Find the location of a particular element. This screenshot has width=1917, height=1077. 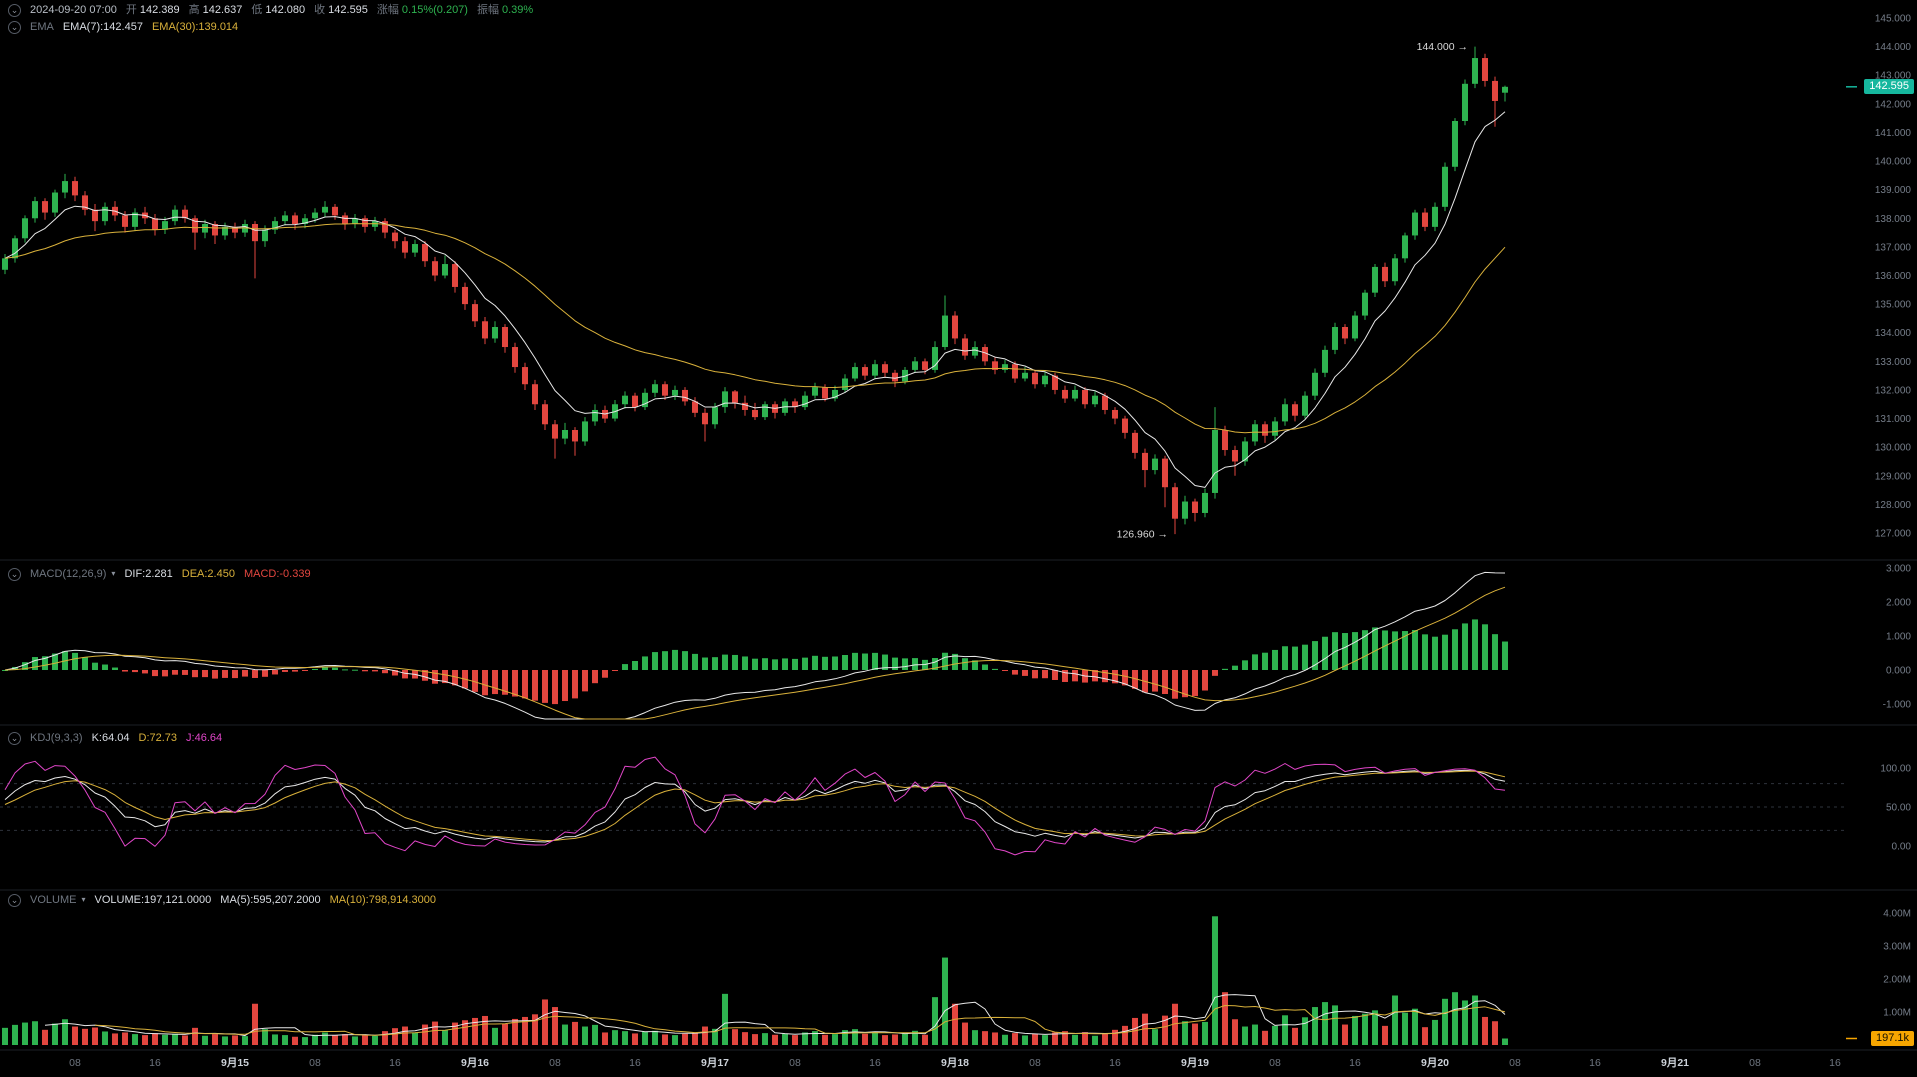

svg-text: 9月20 is located at coordinates (1435, 1063).